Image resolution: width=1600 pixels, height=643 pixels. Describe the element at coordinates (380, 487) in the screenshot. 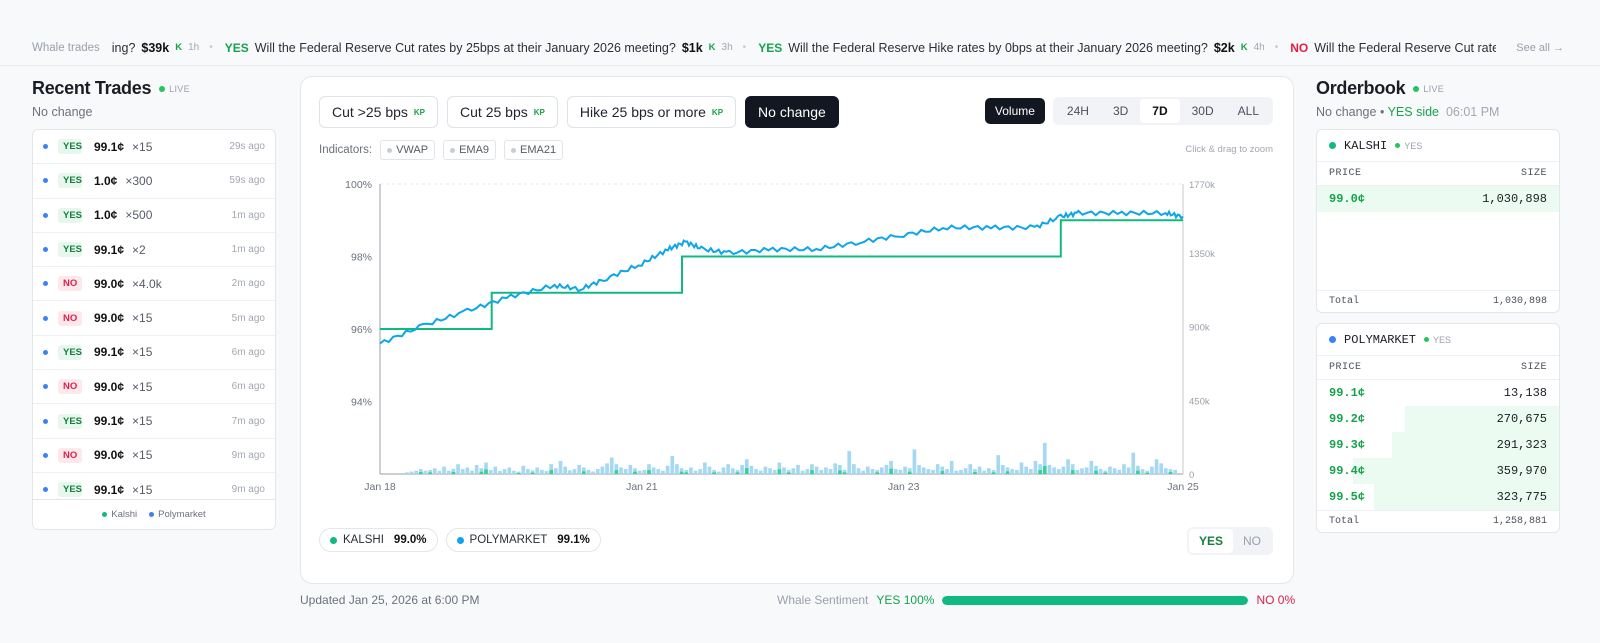

I see `x-tick: Jan 18` at that location.